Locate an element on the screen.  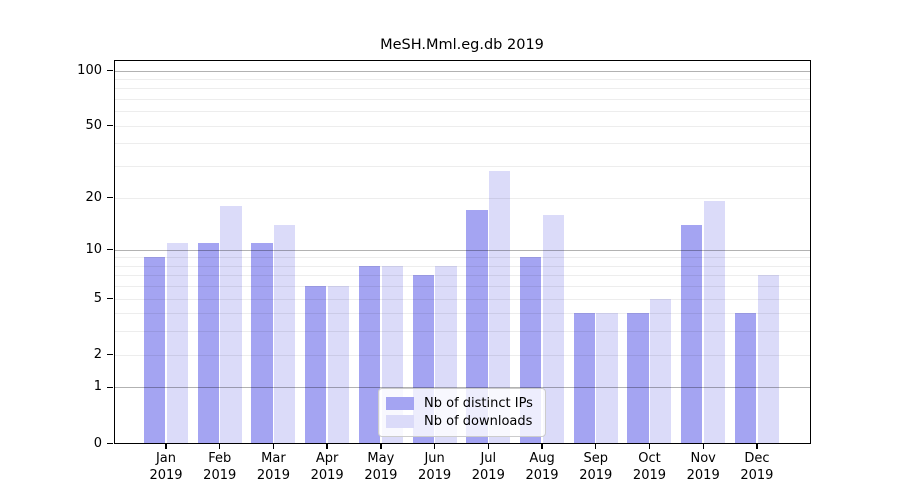
x-tick-mark-feb is located at coordinates (220, 447).